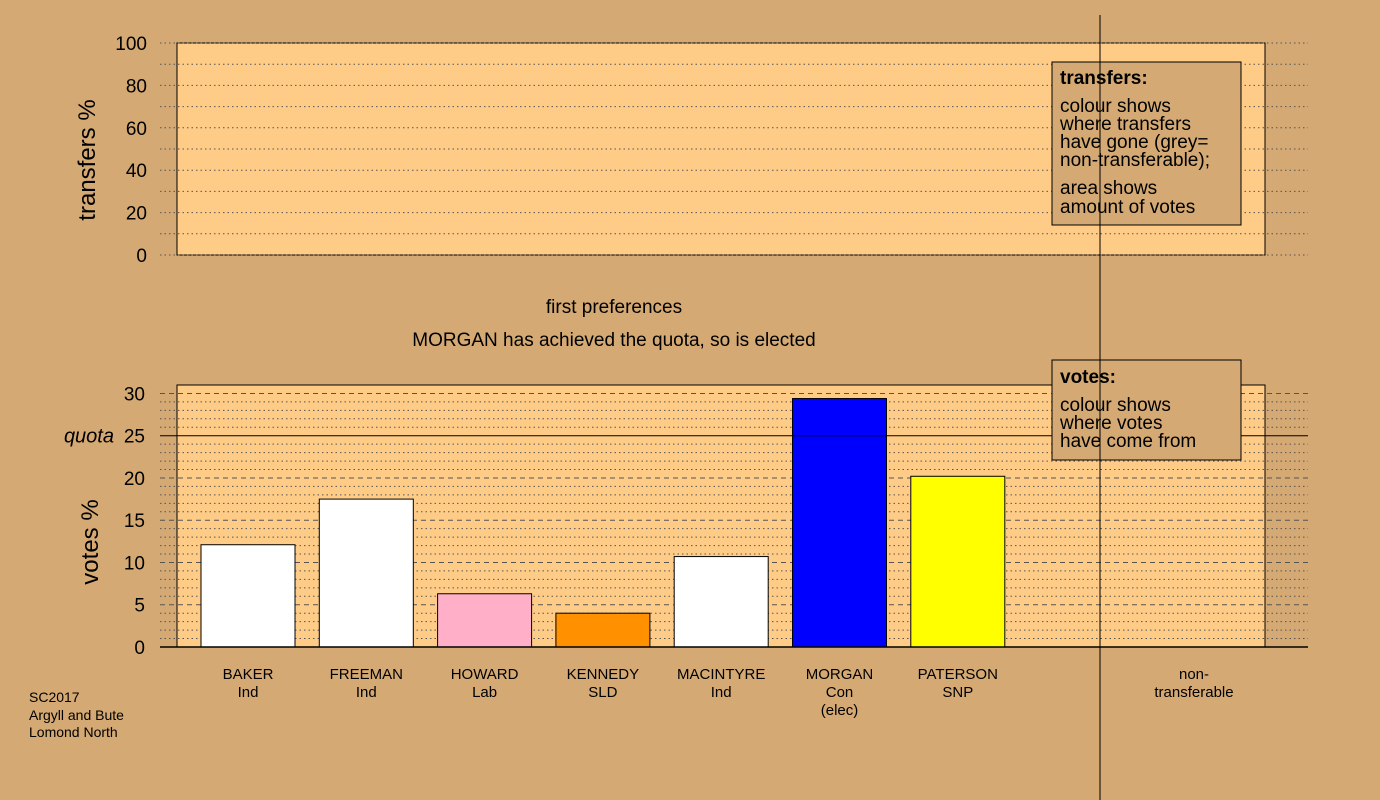 The width and height of the screenshot is (1380, 800). Describe the element at coordinates (1127, 207) in the screenshot. I see `transfers-legend-line: amount of votes` at that location.